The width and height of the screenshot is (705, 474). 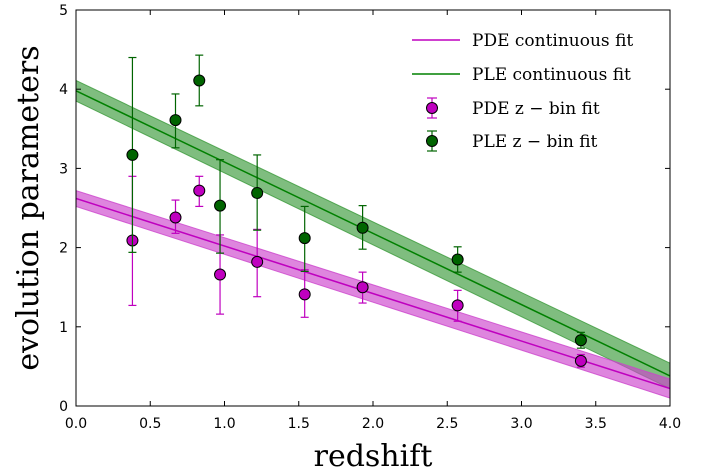 I want to click on y-tick-label: 1, so click(x=63, y=328).